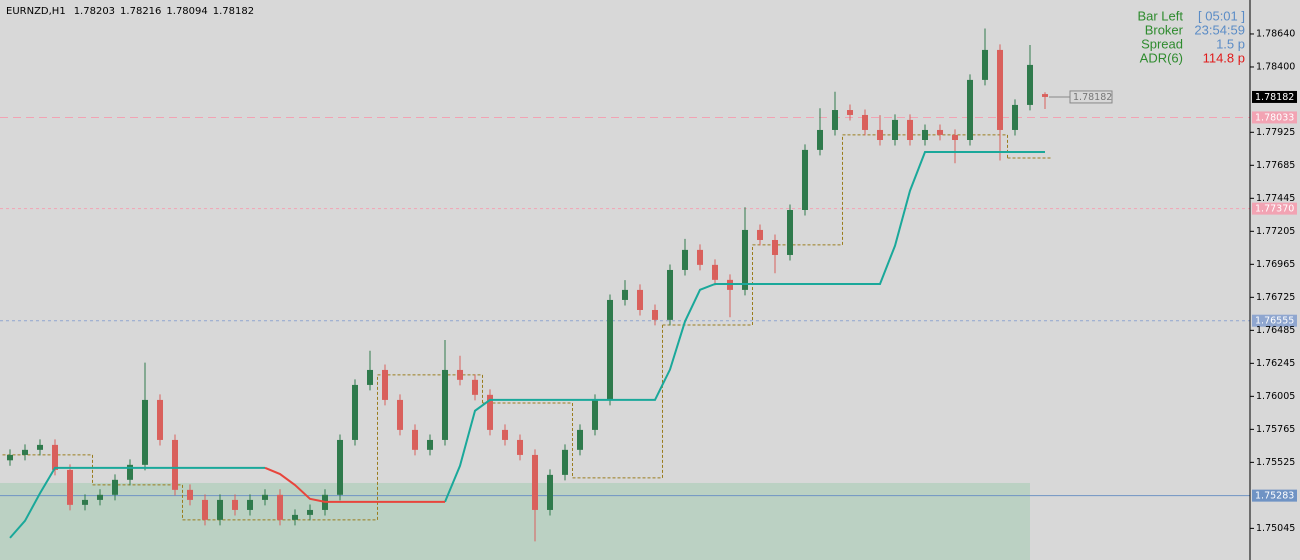 The image size is (1300, 560). I want to click on y-tick-label: 1.75525, so click(1275, 462).